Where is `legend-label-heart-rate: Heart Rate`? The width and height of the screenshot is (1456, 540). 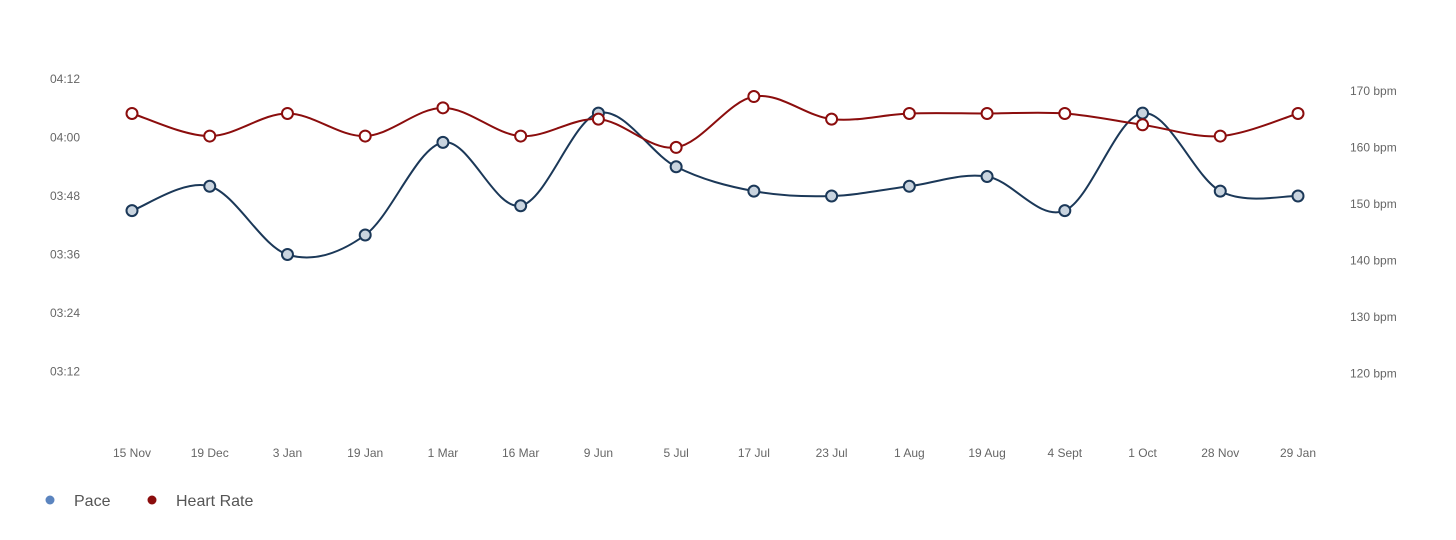 legend-label-heart-rate: Heart Rate is located at coordinates (214, 501).